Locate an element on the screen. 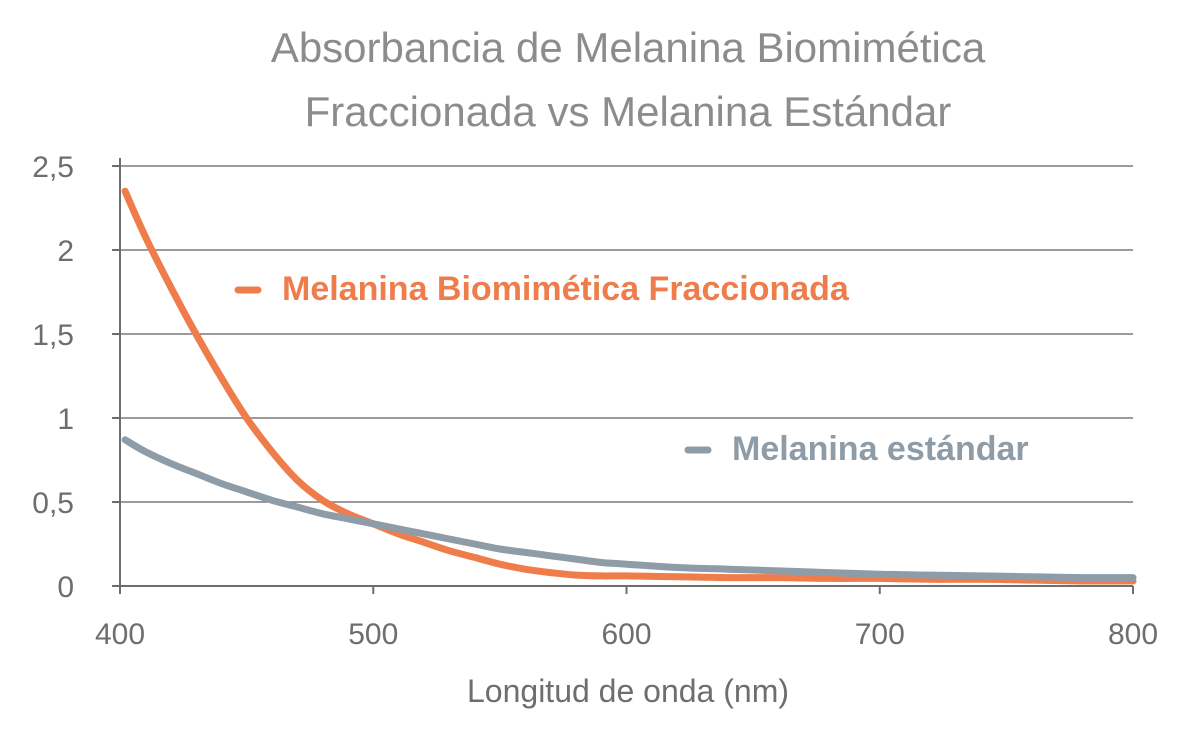 This screenshot has width=1197, height=729. y-tick-label-4: 2 is located at coordinates (65, 251).